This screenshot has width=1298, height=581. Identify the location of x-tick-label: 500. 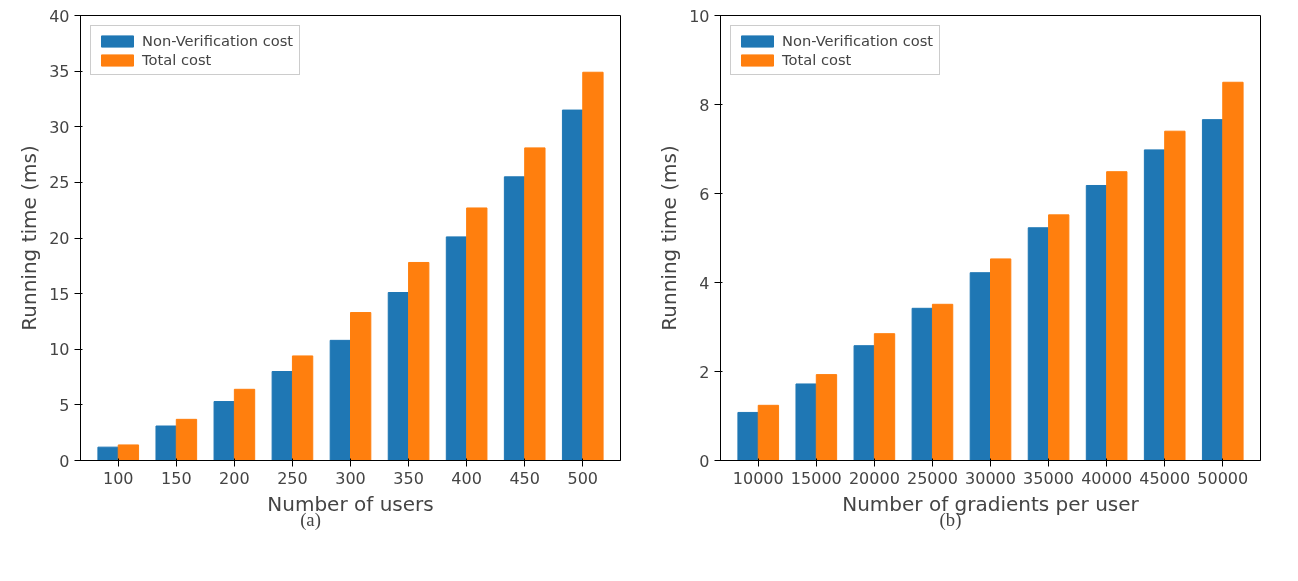
(583, 478).